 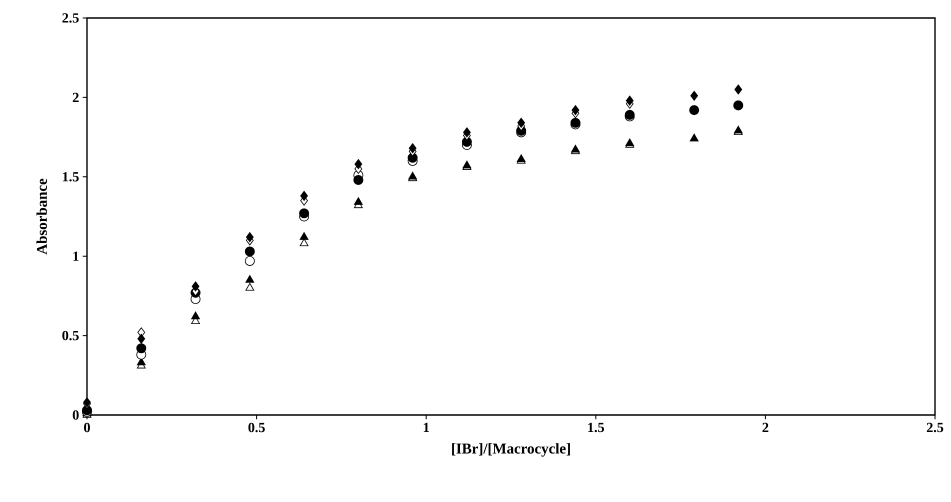 I want to click on y-axis-title: Absorbance, so click(x=41, y=216).